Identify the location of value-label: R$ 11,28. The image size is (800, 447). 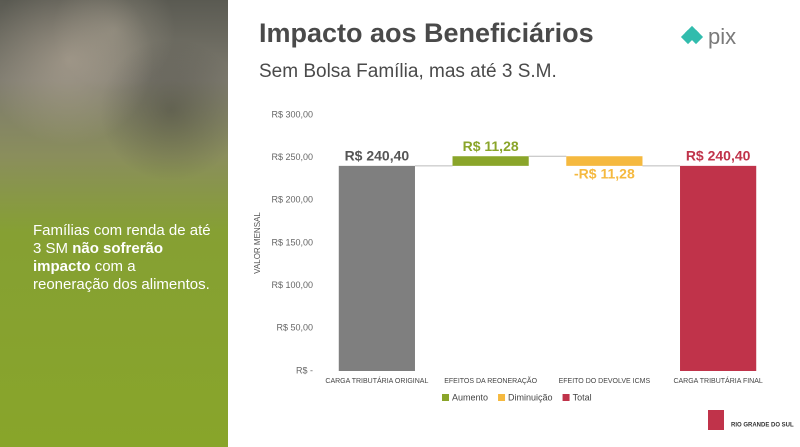
(491, 146).